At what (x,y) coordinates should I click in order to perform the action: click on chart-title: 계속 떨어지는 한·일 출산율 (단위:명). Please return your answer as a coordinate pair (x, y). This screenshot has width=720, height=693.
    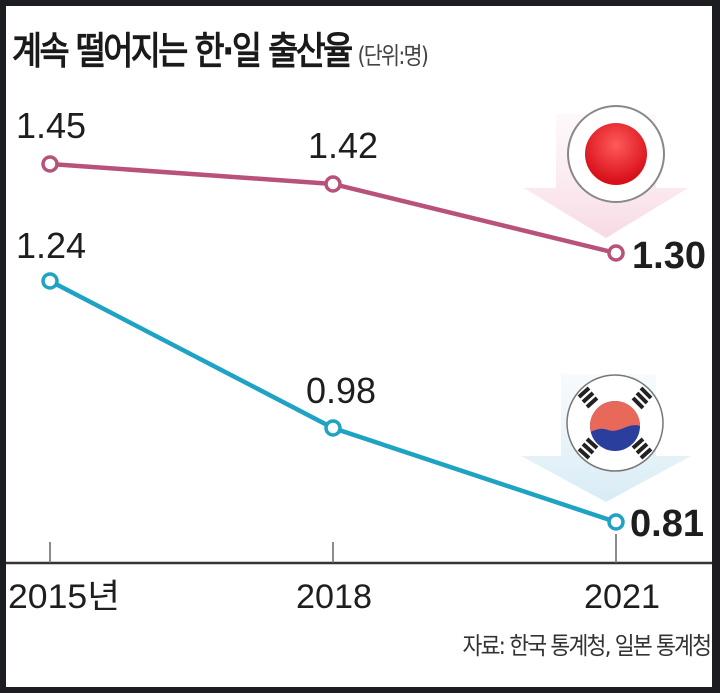
    Looking at the image, I should click on (220, 47).